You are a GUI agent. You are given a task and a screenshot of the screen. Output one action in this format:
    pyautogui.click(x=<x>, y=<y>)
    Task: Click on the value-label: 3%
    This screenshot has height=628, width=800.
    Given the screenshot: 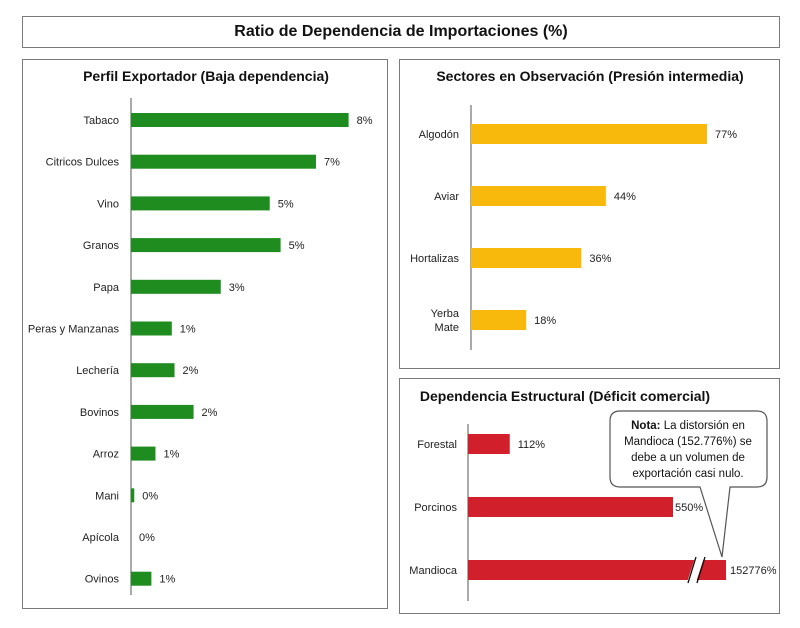 What is the action you would take?
    pyautogui.click(x=237, y=288)
    